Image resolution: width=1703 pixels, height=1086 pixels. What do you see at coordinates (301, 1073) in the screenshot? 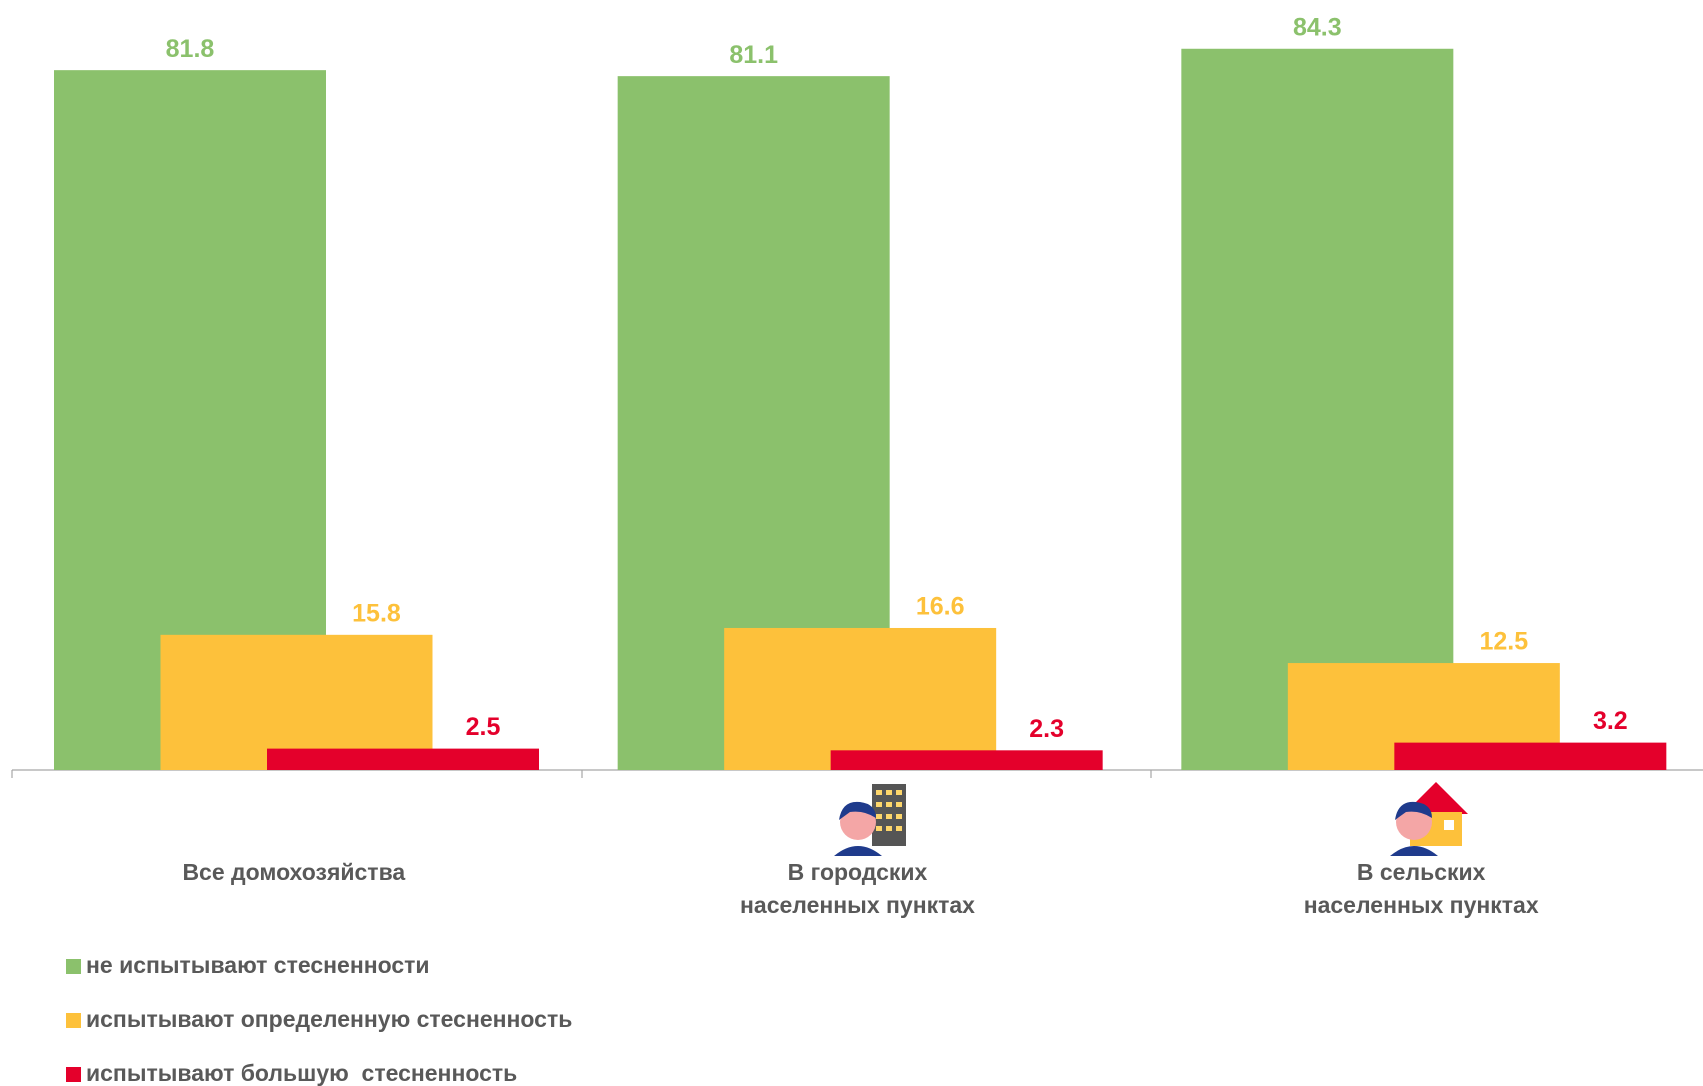
I see `legend-label: испытывают большую стесненность` at bounding box center [301, 1073].